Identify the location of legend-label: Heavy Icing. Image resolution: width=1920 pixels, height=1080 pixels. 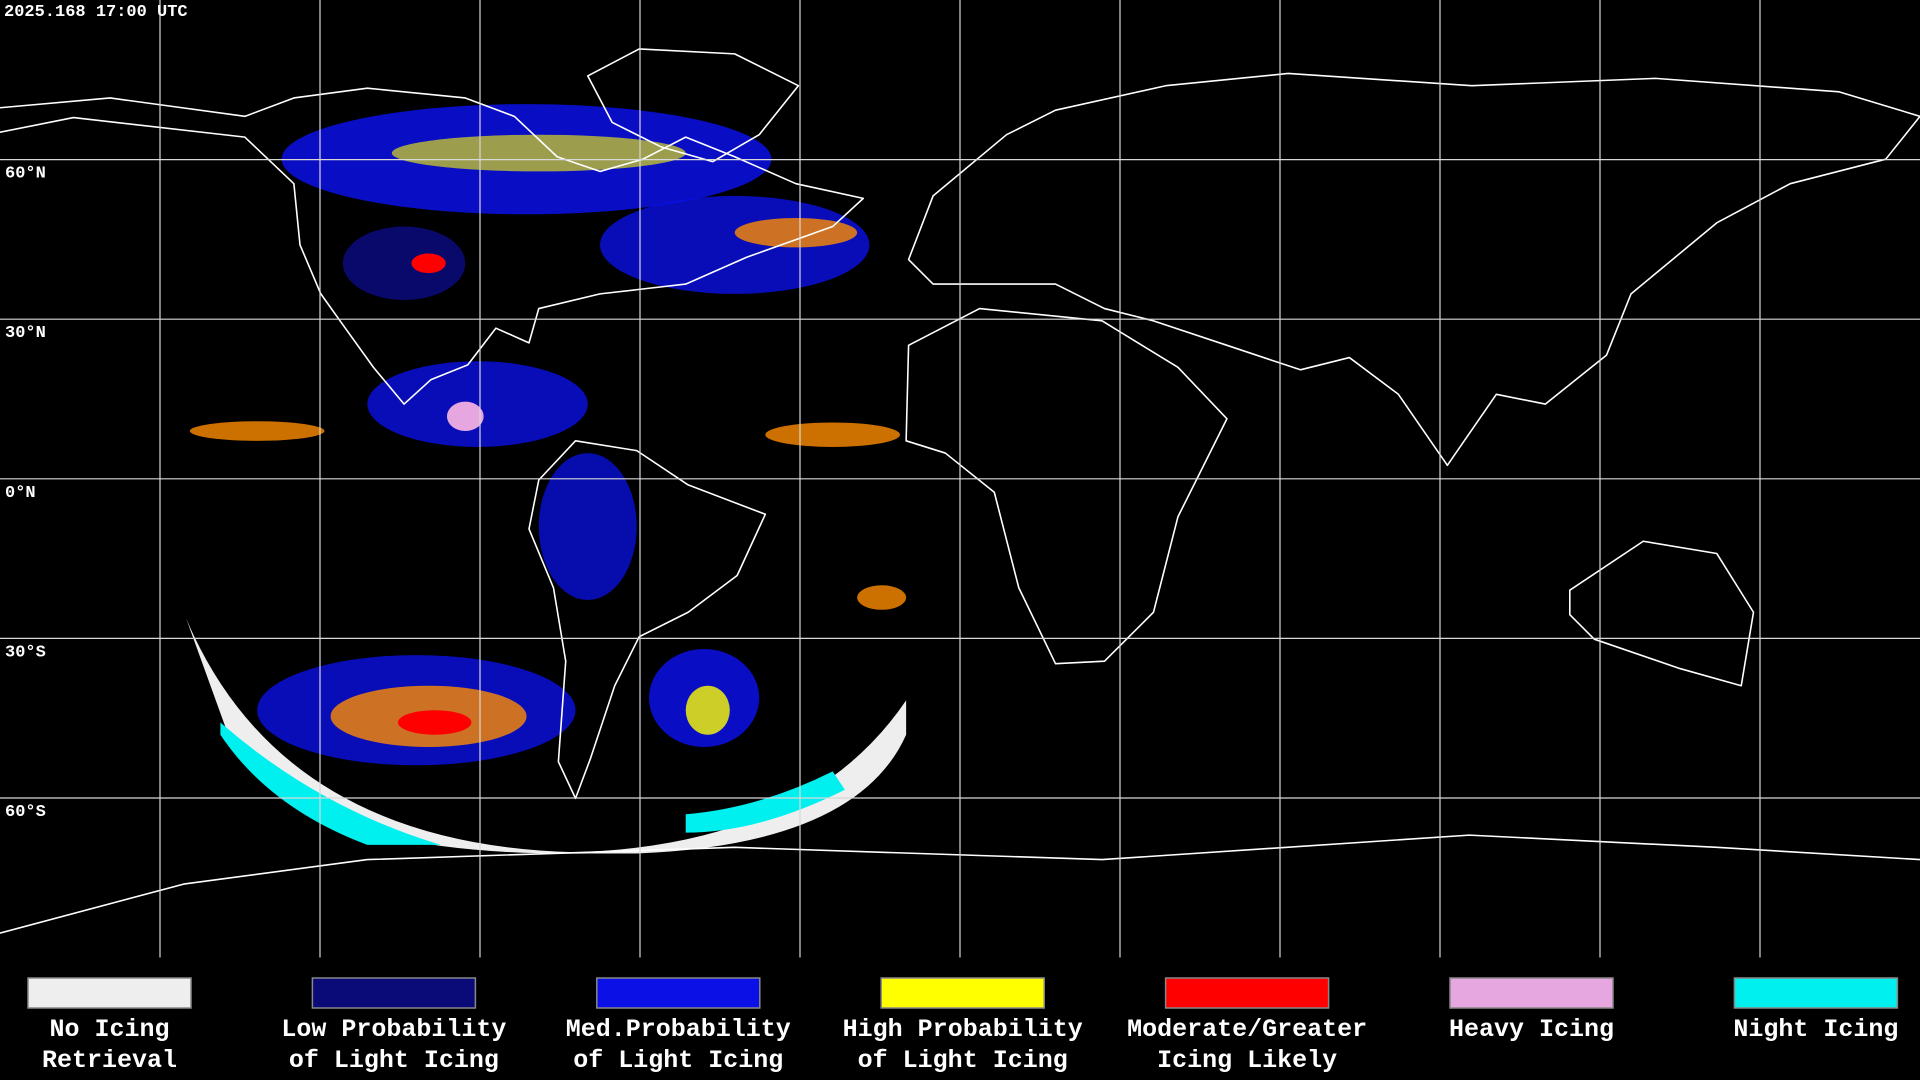
(1531, 1029).